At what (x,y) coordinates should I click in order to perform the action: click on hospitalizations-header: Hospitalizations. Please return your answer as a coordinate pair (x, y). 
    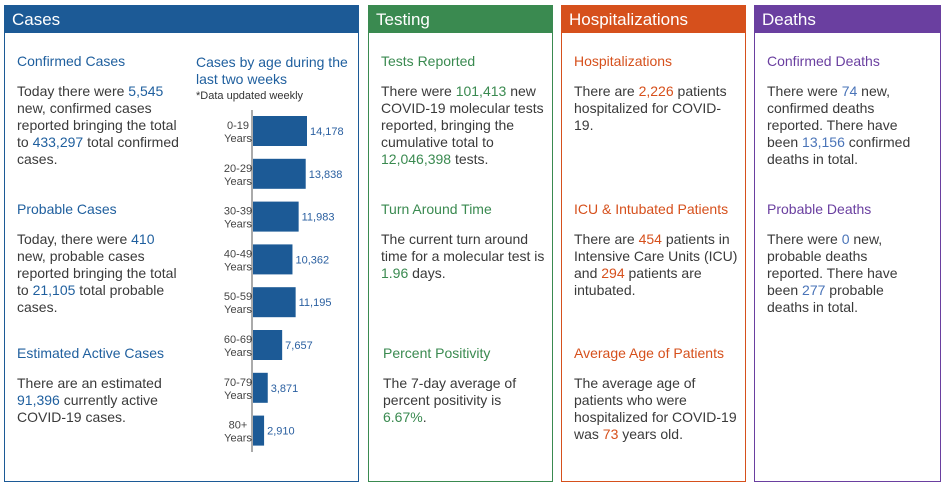
    Looking at the image, I should click on (653, 19).